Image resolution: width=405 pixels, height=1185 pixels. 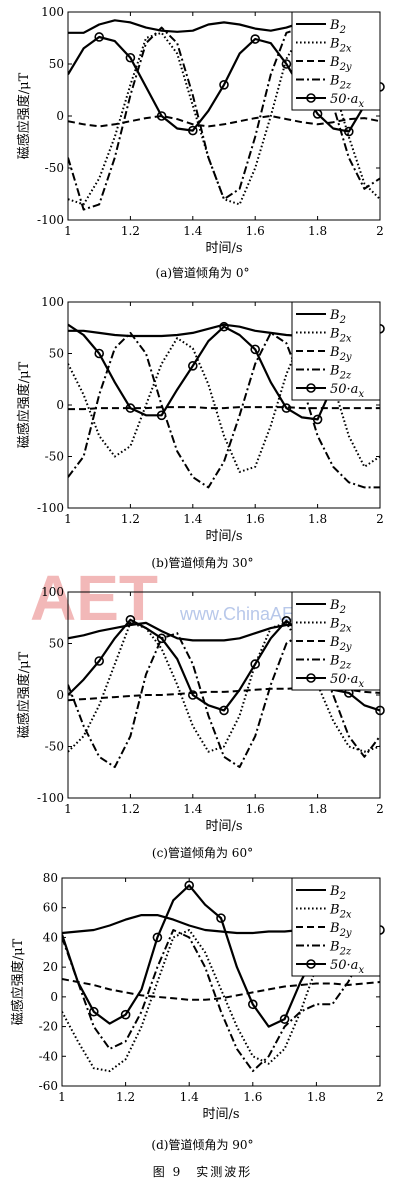 What do you see at coordinates (48, 1027) in the screenshot?
I see `y-tick-label: -20` at bounding box center [48, 1027].